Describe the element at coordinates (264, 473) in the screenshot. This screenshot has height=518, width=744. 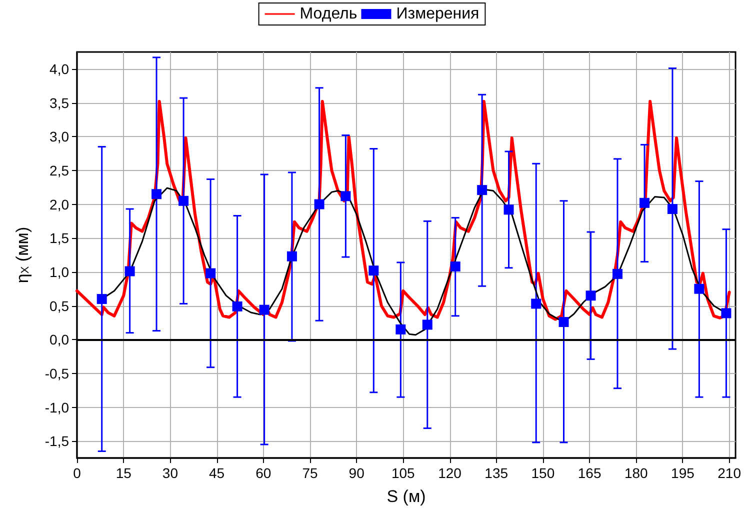
I see `x-tick-label: 60` at that location.